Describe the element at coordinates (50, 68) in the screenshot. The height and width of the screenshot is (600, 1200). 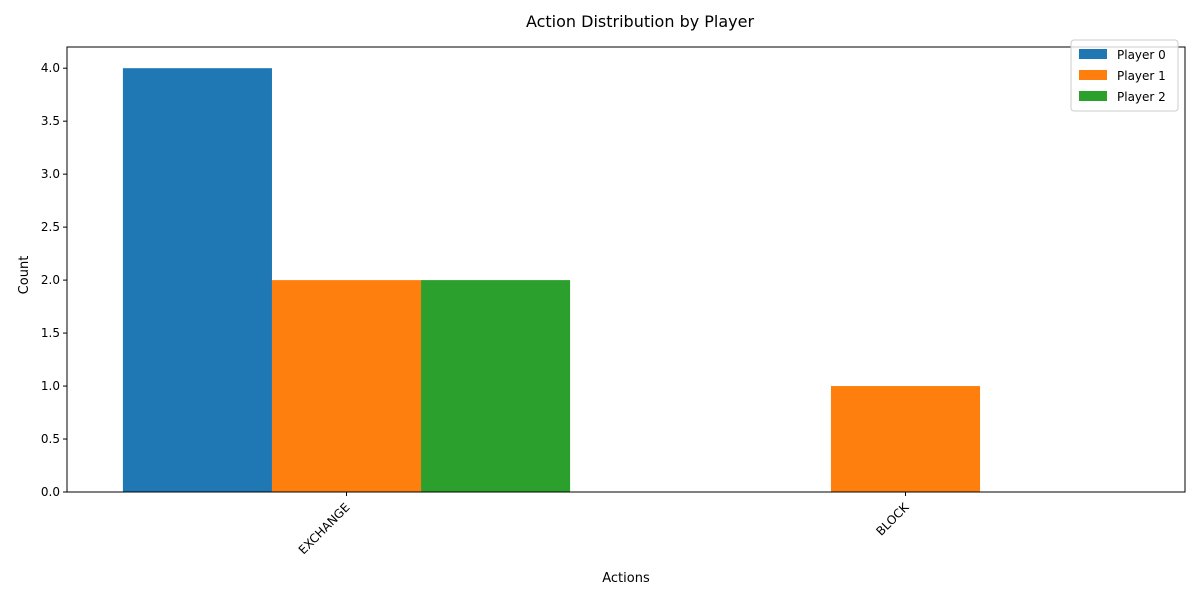
I see `y-tick-label: 4.0` at that location.